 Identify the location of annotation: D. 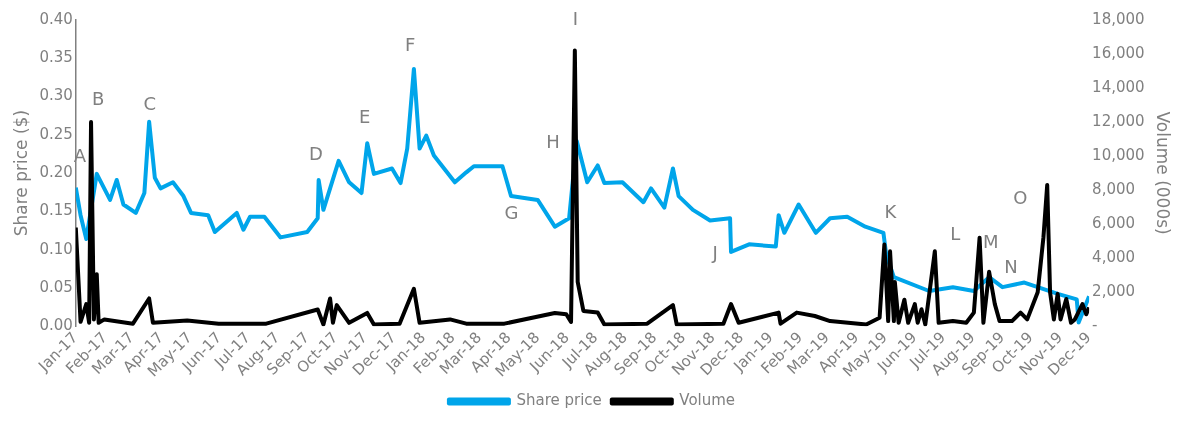
(316, 154).